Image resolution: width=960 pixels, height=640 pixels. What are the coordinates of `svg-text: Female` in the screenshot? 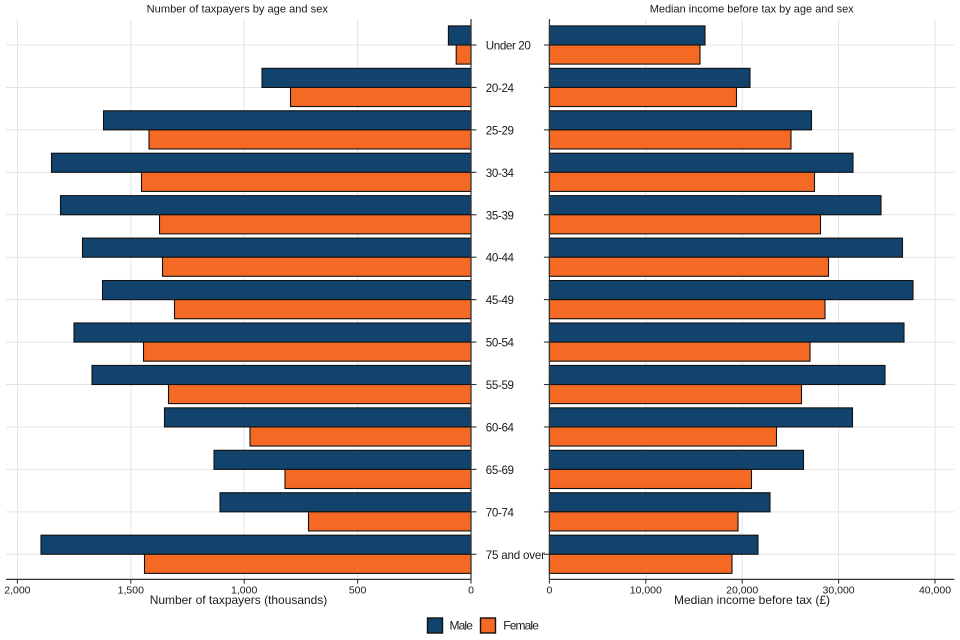 It's located at (521, 625).